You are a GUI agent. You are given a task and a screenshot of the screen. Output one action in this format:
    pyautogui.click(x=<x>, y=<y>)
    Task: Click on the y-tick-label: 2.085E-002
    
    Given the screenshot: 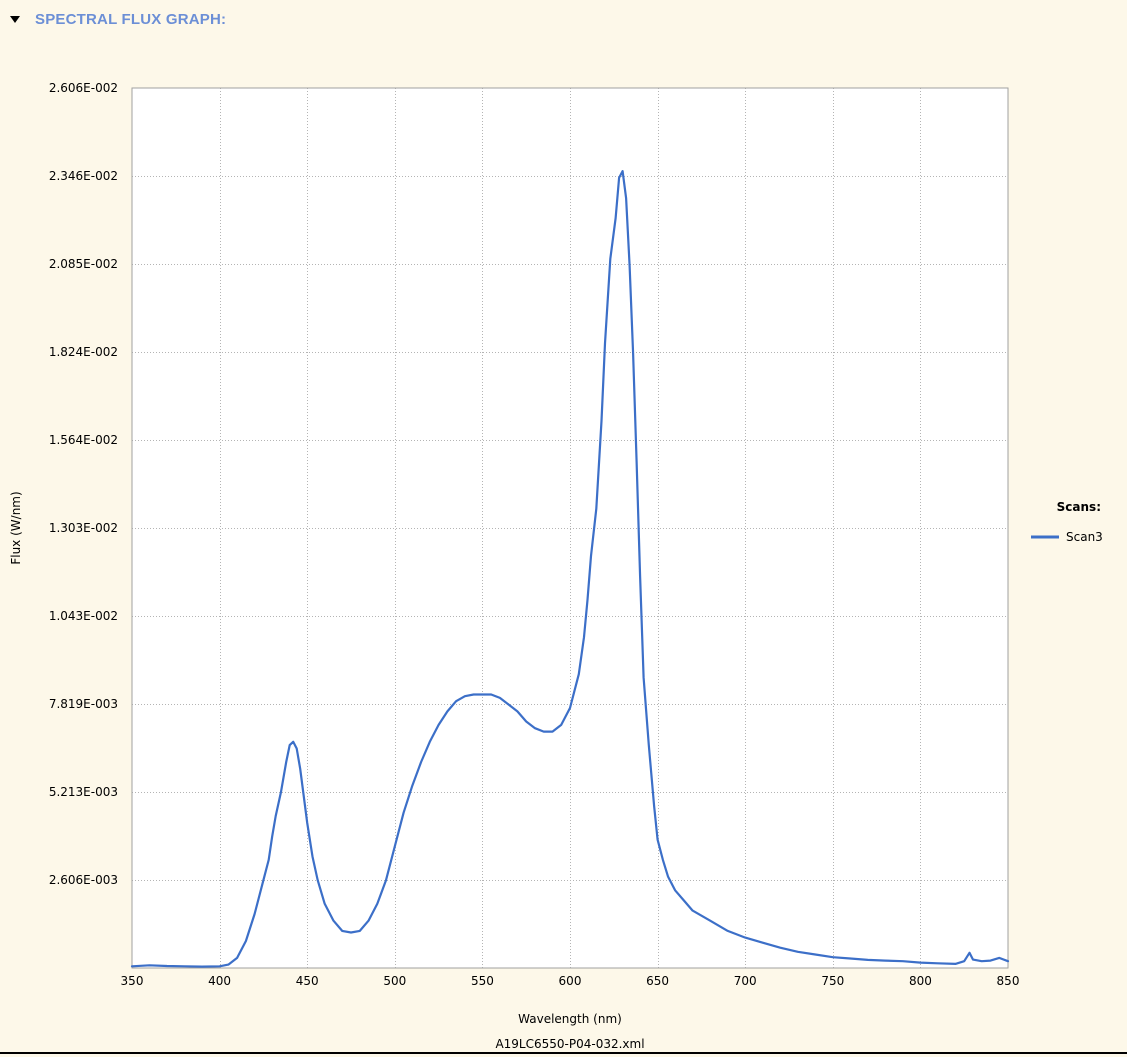 What is the action you would take?
    pyautogui.click(x=83, y=264)
    